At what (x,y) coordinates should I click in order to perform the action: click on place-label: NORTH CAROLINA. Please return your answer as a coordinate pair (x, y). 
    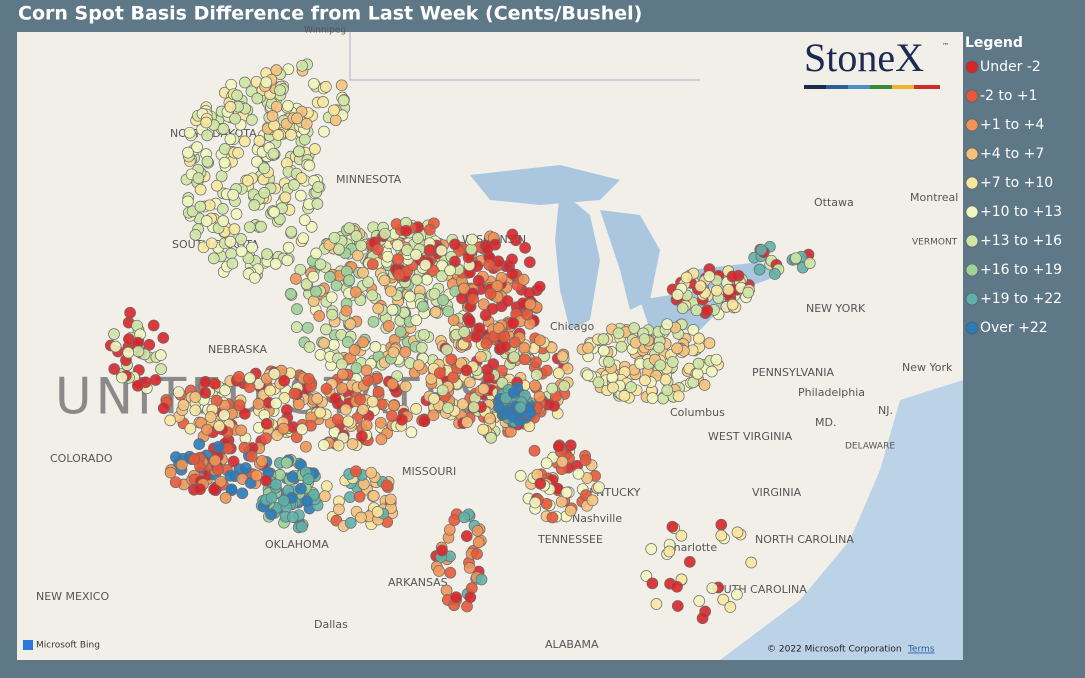
    Looking at the image, I should click on (804, 539).